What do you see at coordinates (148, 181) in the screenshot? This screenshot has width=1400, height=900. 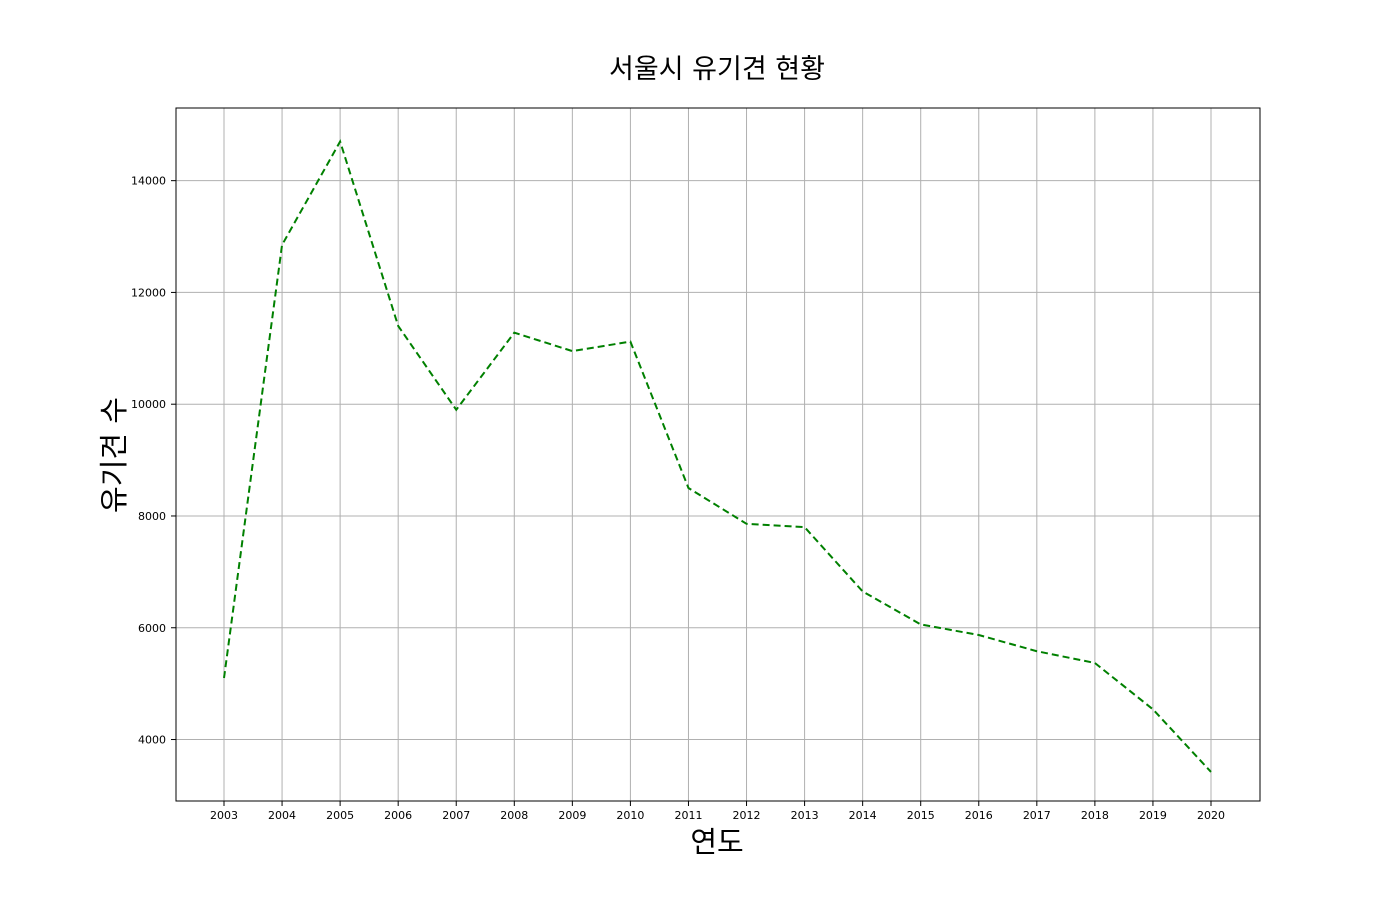 I see `y-tick-label: 14000` at bounding box center [148, 181].